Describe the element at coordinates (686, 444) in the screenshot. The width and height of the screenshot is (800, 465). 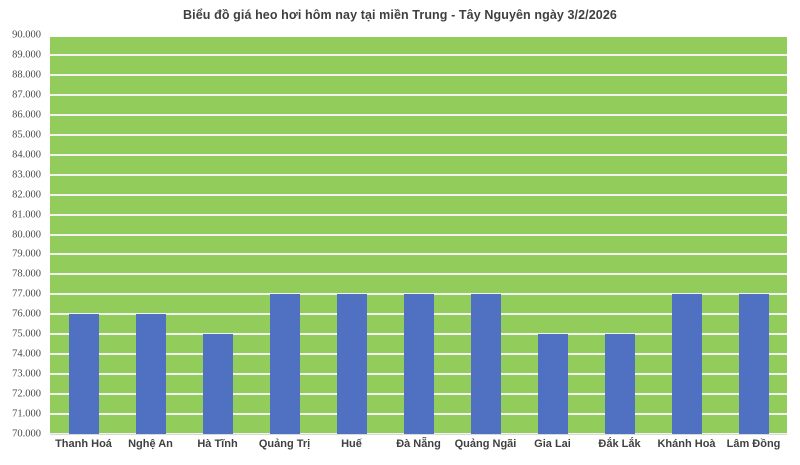
I see `x-axis-tick-label: Khánh Hoà` at that location.